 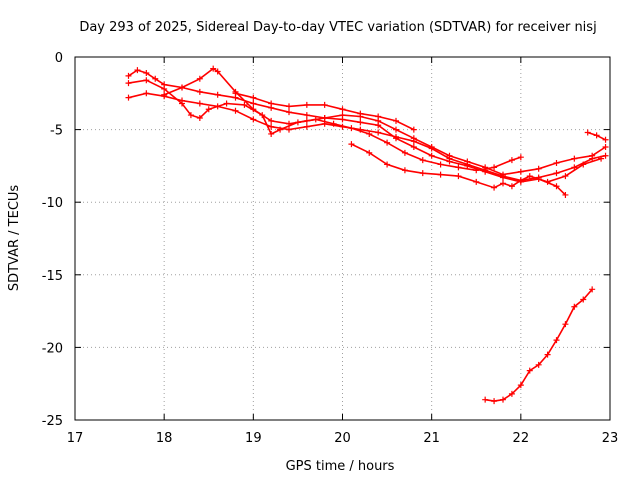 I want to click on y-tick-label: -25, so click(x=52, y=421).